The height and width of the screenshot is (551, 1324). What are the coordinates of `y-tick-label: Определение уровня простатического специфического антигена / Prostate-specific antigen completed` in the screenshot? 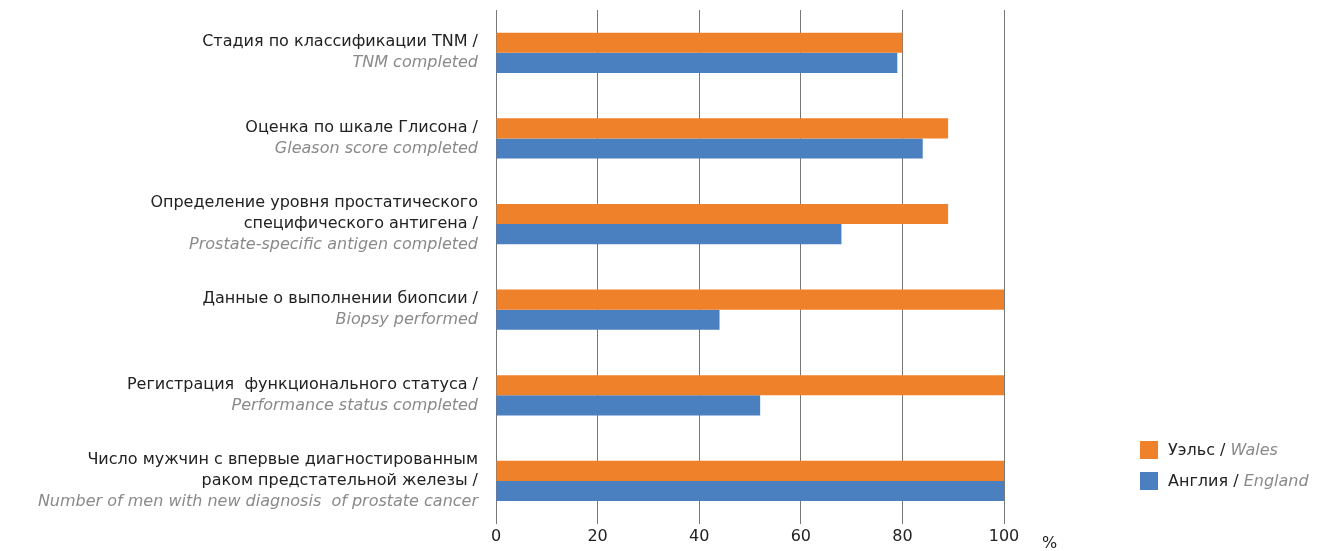 It's located at (314, 223).